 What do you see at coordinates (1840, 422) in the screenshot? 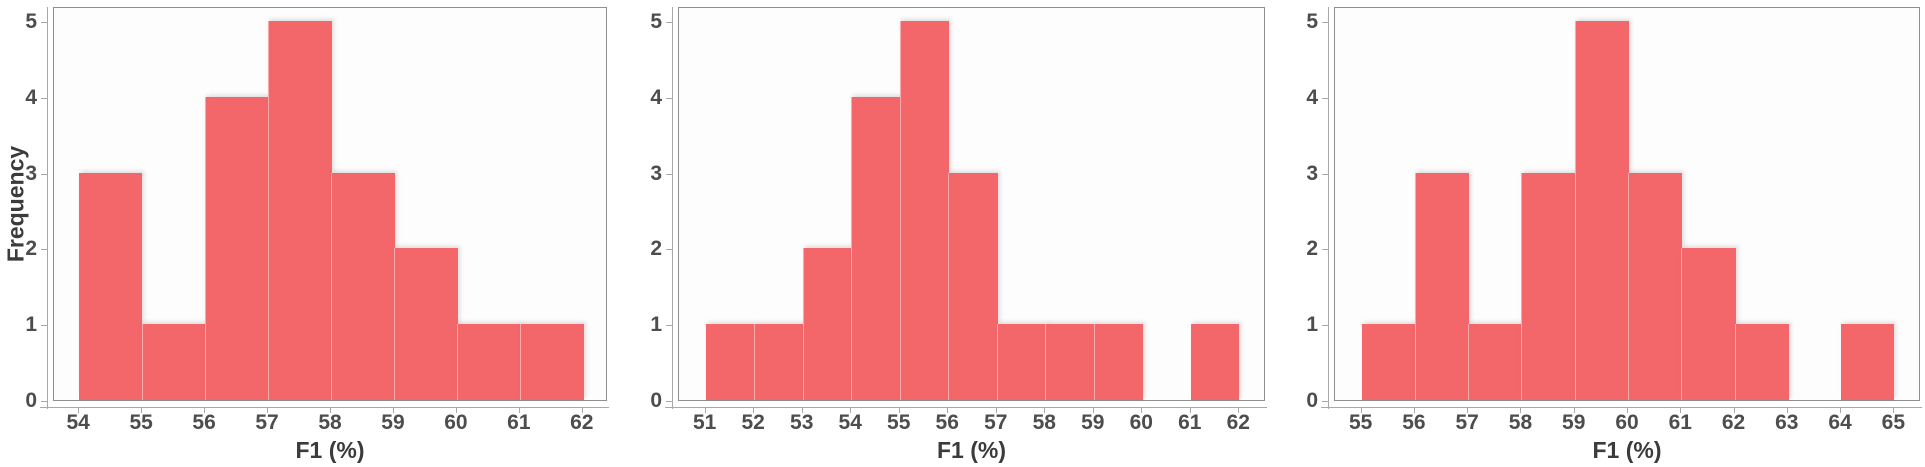
I see `x-tick-label: 64` at bounding box center [1840, 422].